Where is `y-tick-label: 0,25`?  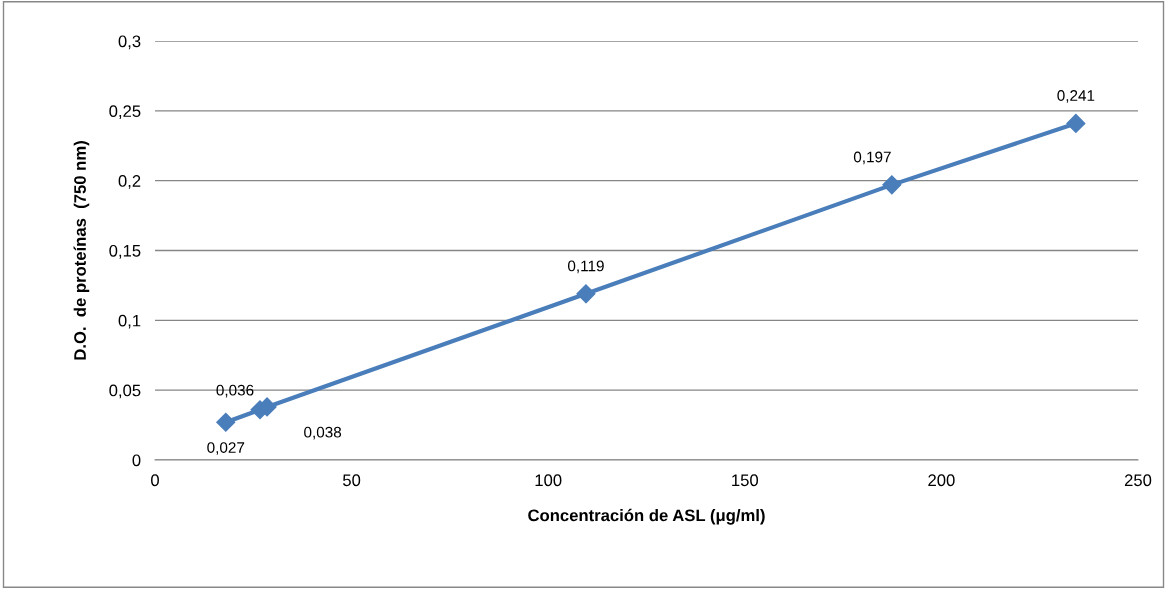
y-tick-label: 0,25 is located at coordinates (125, 112).